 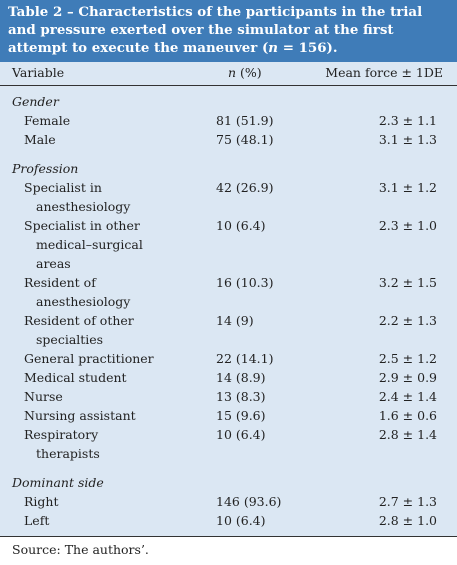 What do you see at coordinates (63, 187) in the screenshot?
I see `row-label: Specialist in` at bounding box center [63, 187].